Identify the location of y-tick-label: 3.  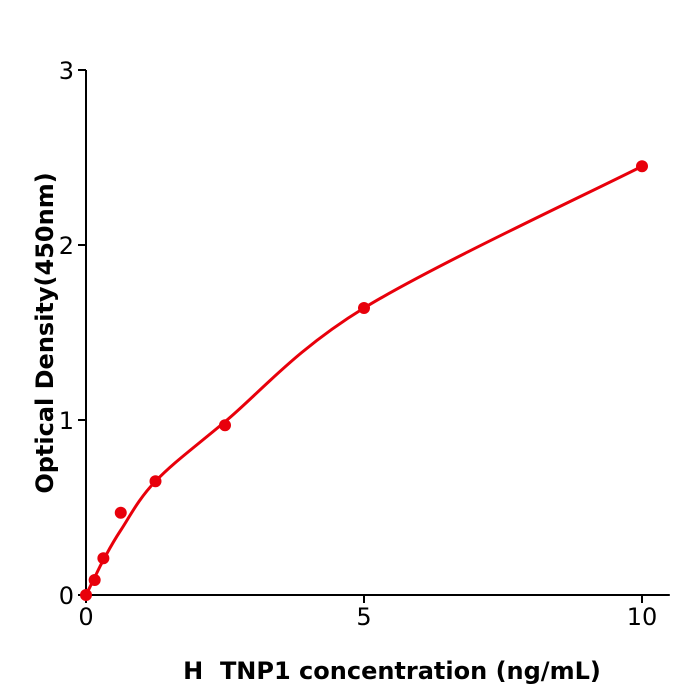
(66, 71).